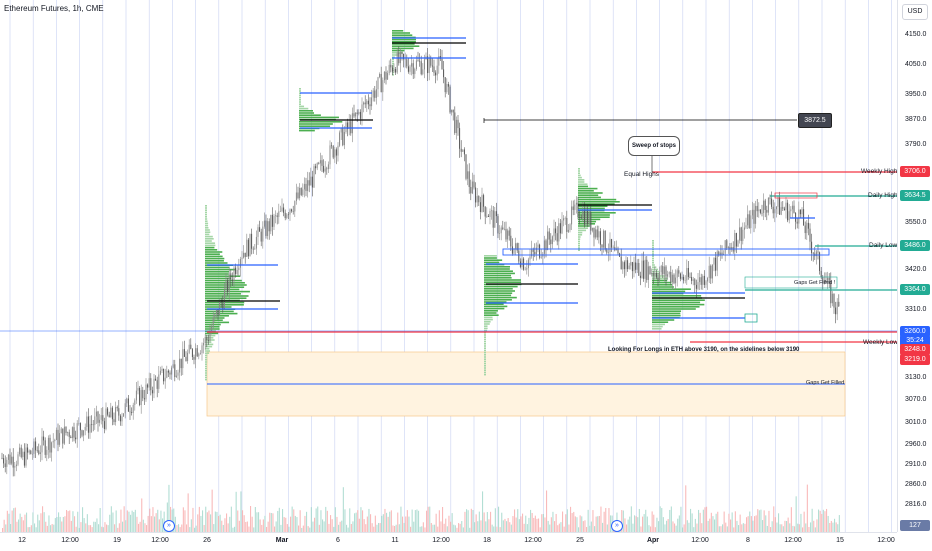 The image size is (932, 551). What do you see at coordinates (448, 541) in the screenshot?
I see `time-axis` at bounding box center [448, 541].